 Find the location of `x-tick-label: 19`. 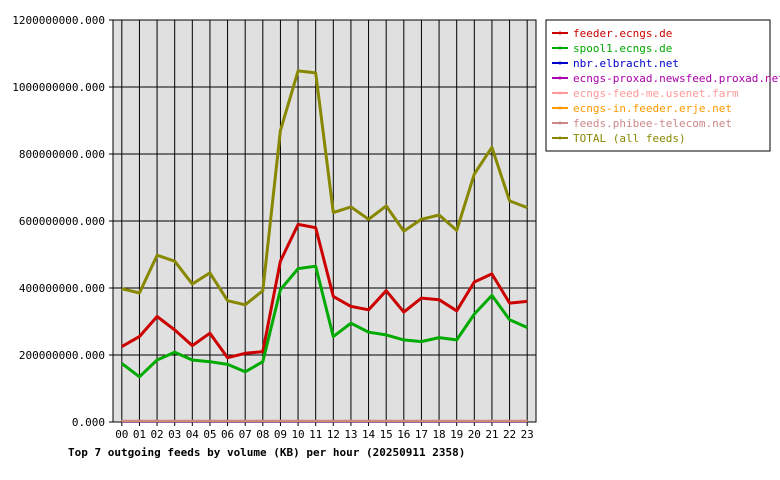

x-tick-label: 19 is located at coordinates (456, 434).